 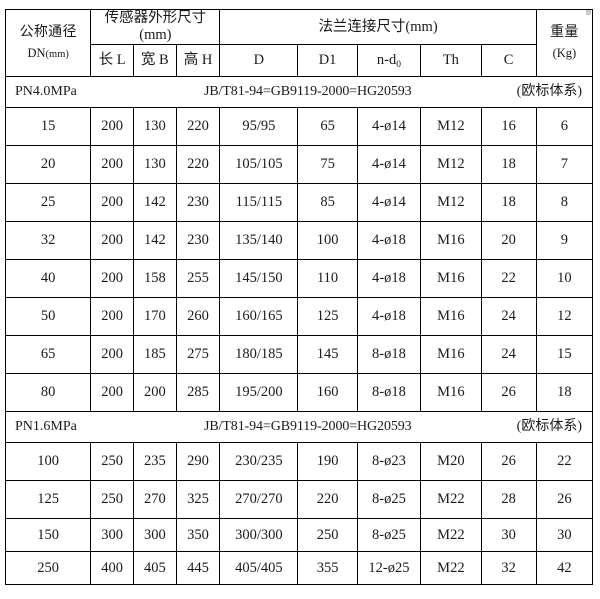 What do you see at coordinates (451, 462) in the screenshot?
I see `cell-thread-th: M20` at bounding box center [451, 462].